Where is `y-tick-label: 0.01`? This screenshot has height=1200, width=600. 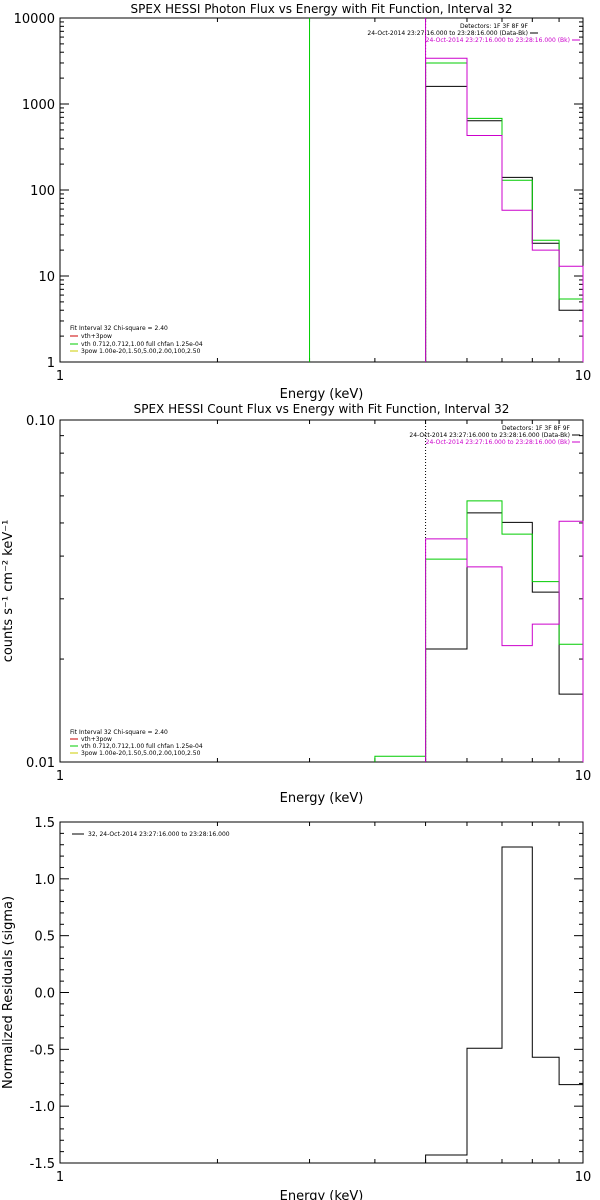
y-tick-label: 0.01 is located at coordinates (40, 763).